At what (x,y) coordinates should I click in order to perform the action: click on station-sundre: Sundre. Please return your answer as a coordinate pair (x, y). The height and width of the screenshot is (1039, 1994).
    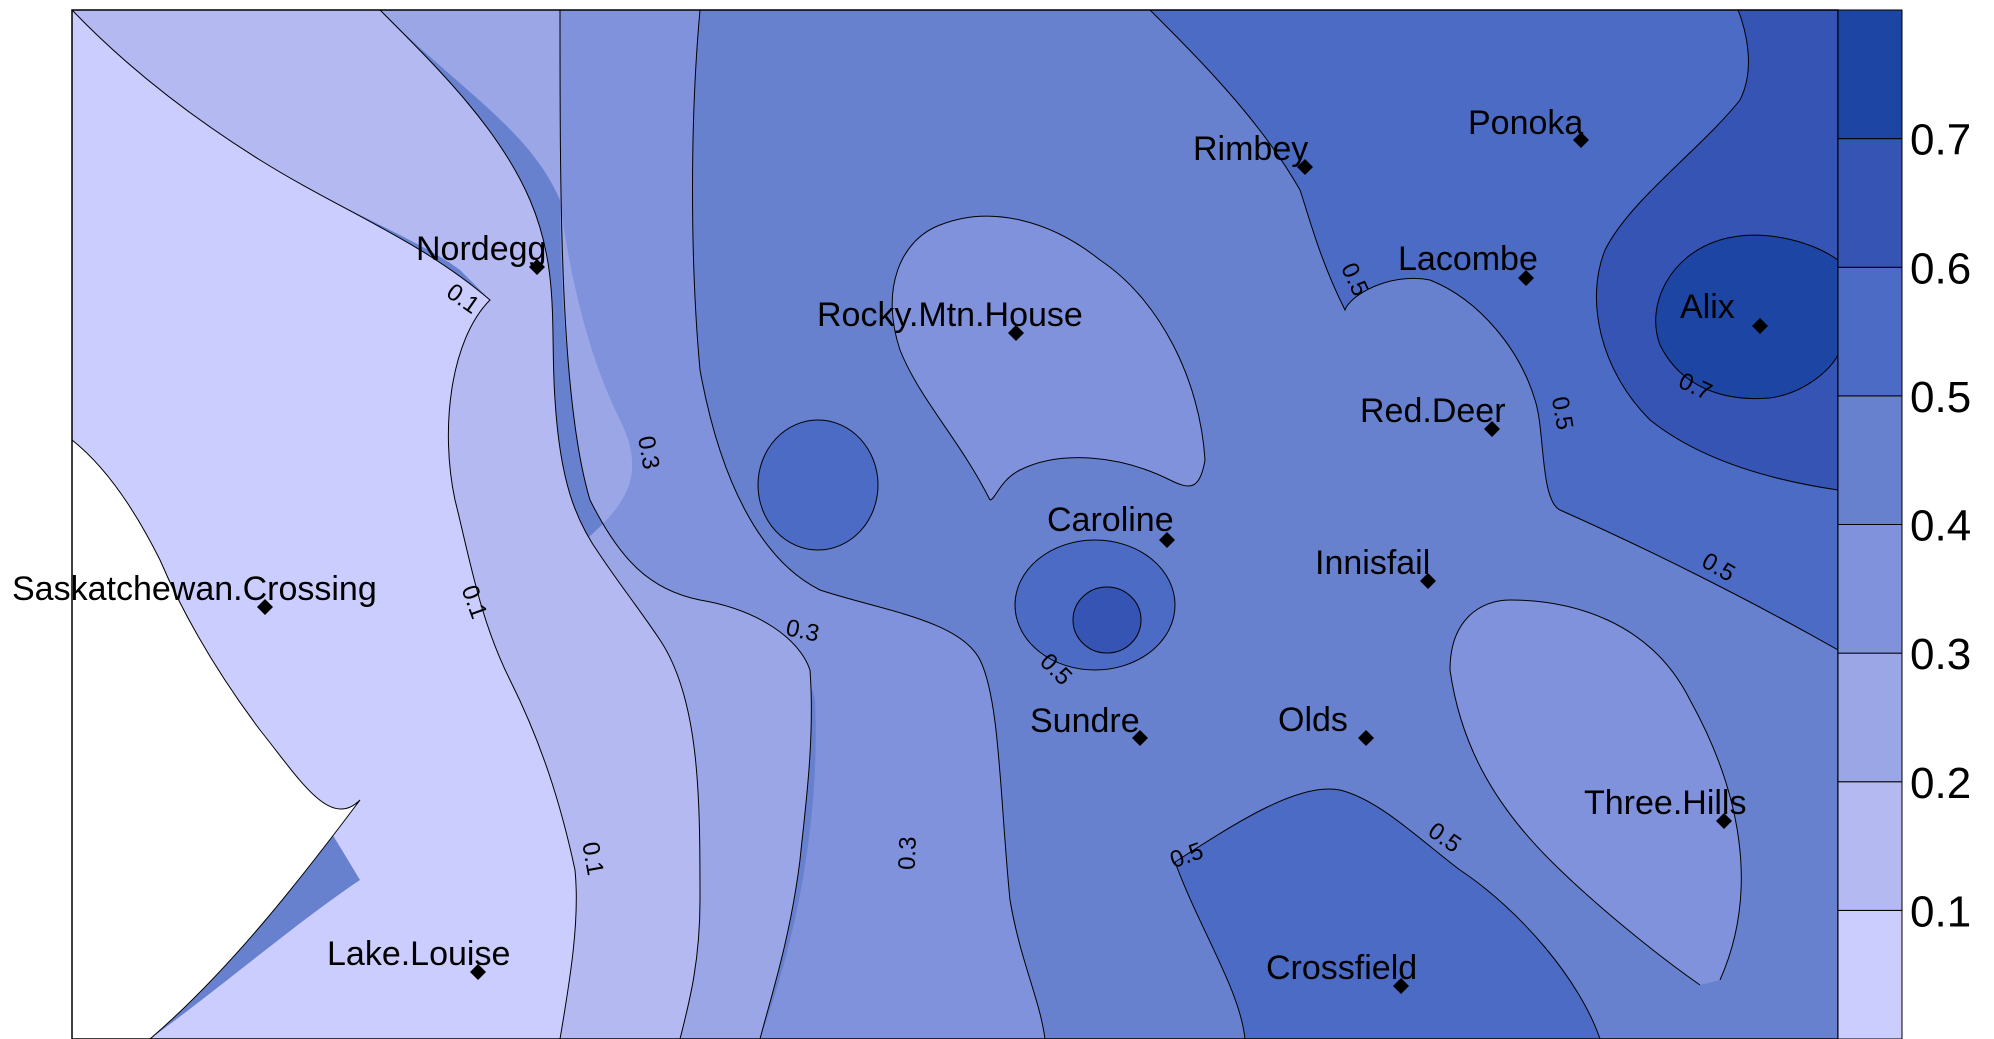
    Looking at the image, I should click on (1089, 724).